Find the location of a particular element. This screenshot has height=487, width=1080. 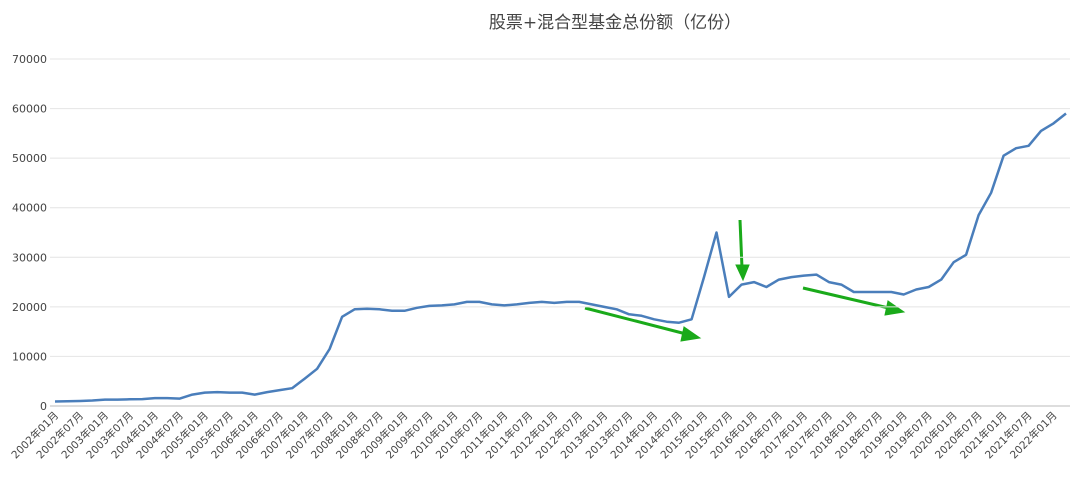

y-tick-label: 20000 is located at coordinates (29, 307).